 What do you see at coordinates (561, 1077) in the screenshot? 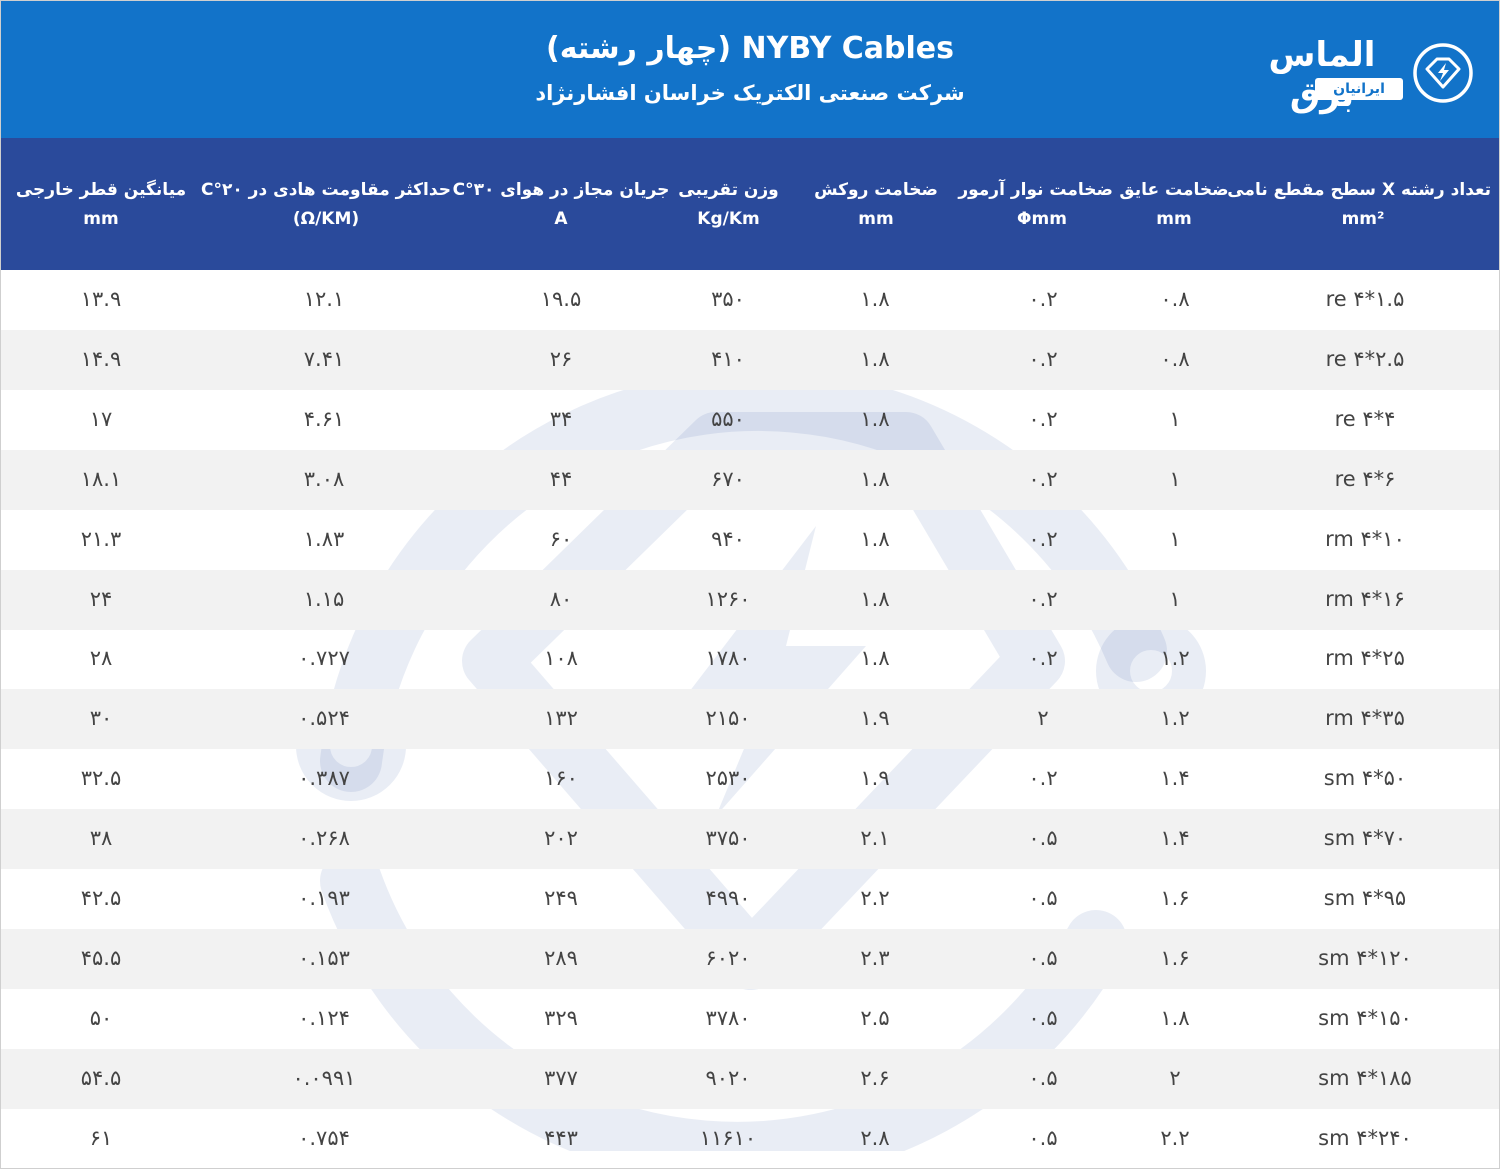
I see `table-cell: ۳۷۷` at bounding box center [561, 1077].